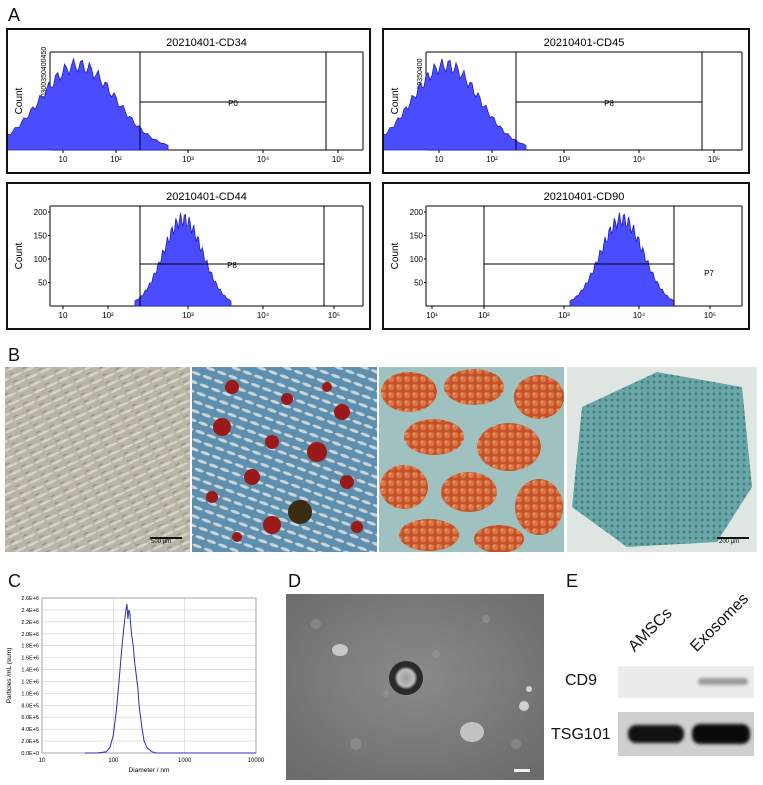  Describe the element at coordinates (30, 635) in the screenshot. I see `y-tick-label: 2.0E+6` at that location.